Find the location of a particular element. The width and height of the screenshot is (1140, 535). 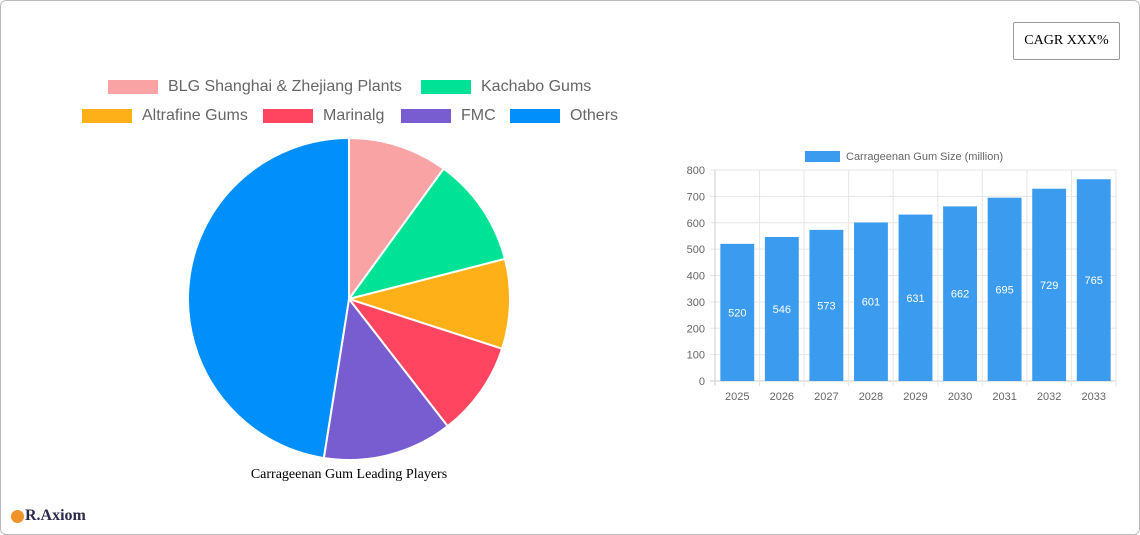

bar-value-label: 729 is located at coordinates (1049, 286).